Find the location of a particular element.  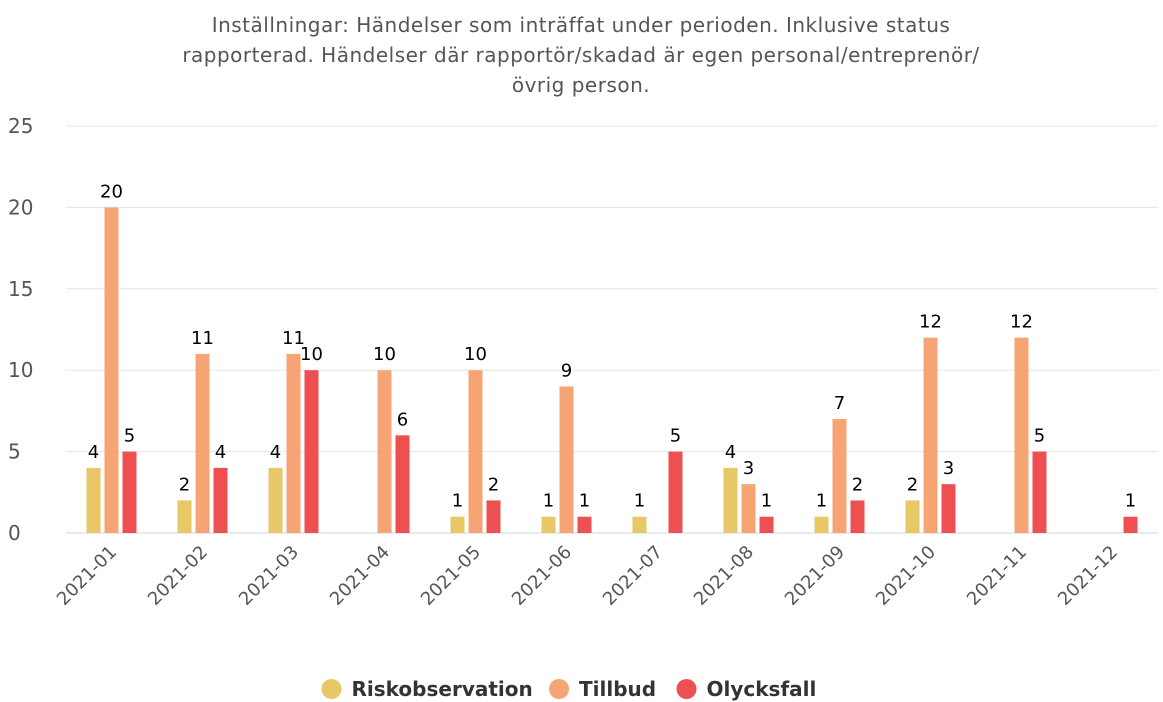

legend-label: Tillbud is located at coordinates (617, 689).